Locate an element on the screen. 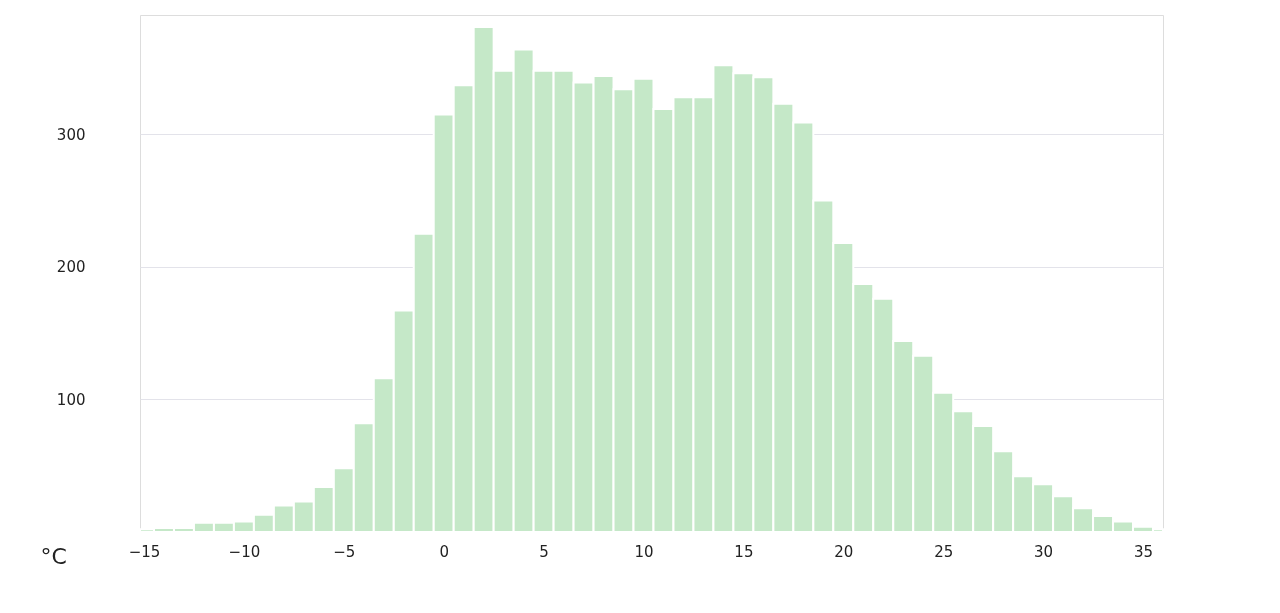  x-tick-label: 0 is located at coordinates (444, 551).